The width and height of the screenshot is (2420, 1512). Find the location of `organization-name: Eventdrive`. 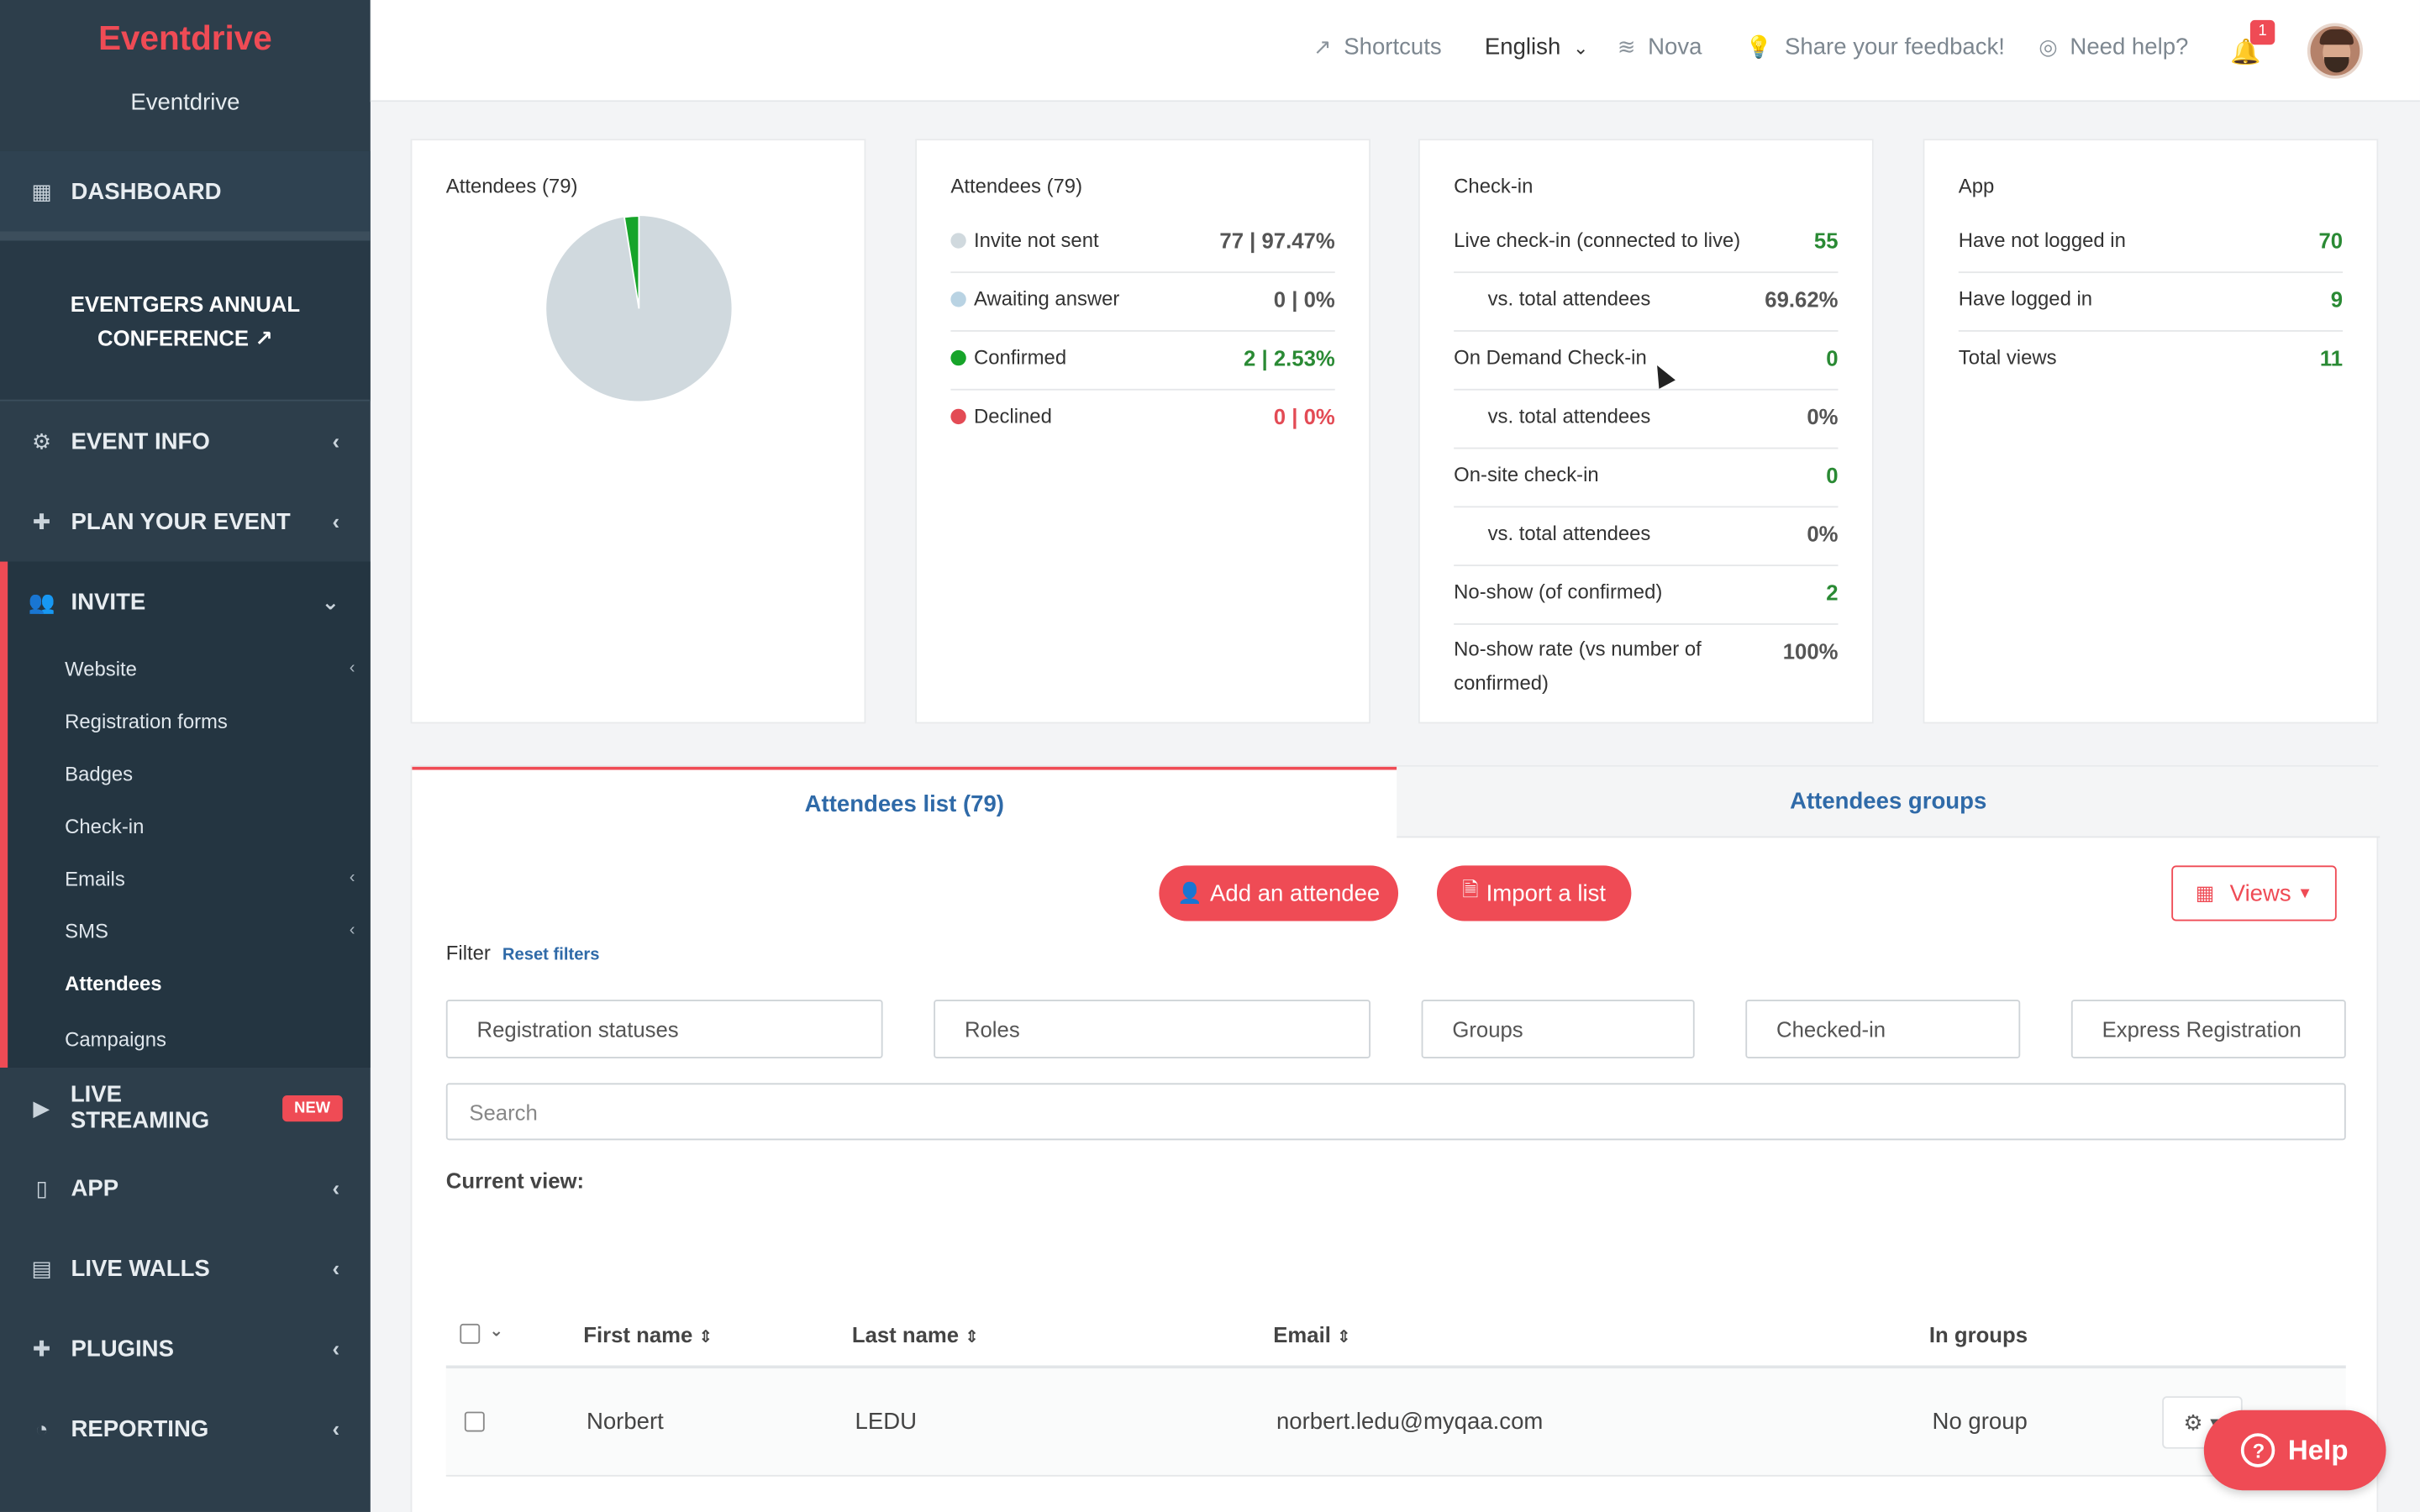

organization-name: Eventdrive is located at coordinates (185, 102).